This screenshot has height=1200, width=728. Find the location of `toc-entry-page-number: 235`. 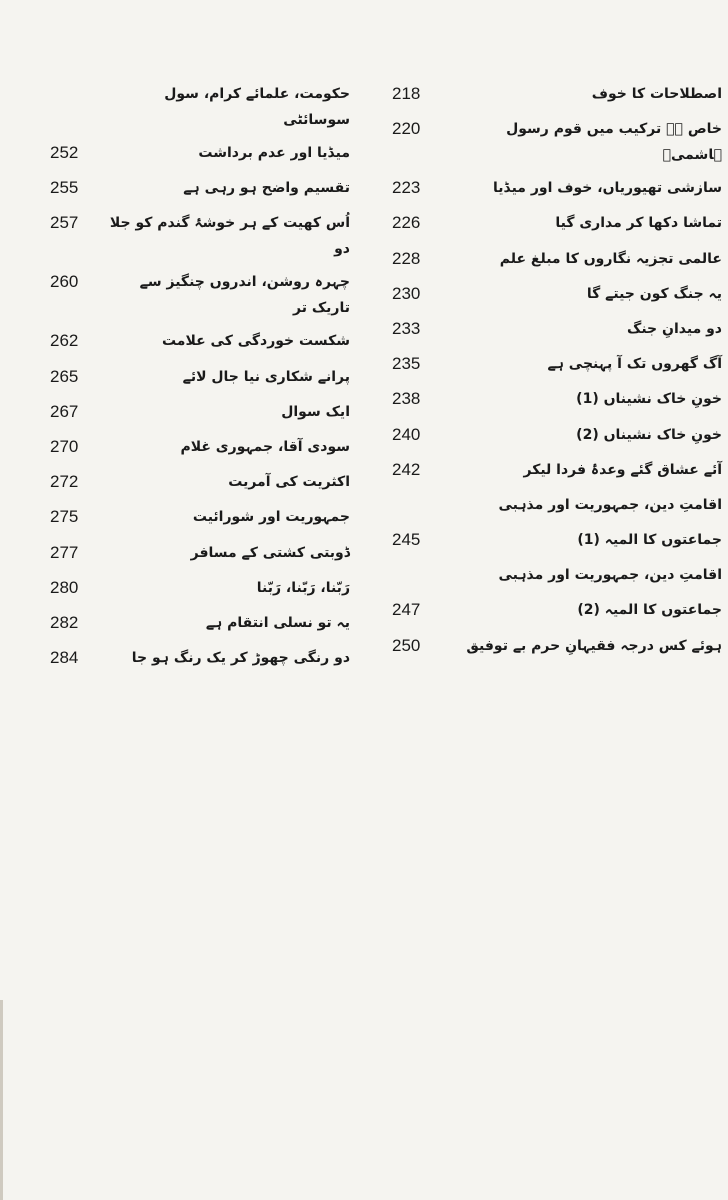

toc-entry-page-number: 235 is located at coordinates (406, 364).